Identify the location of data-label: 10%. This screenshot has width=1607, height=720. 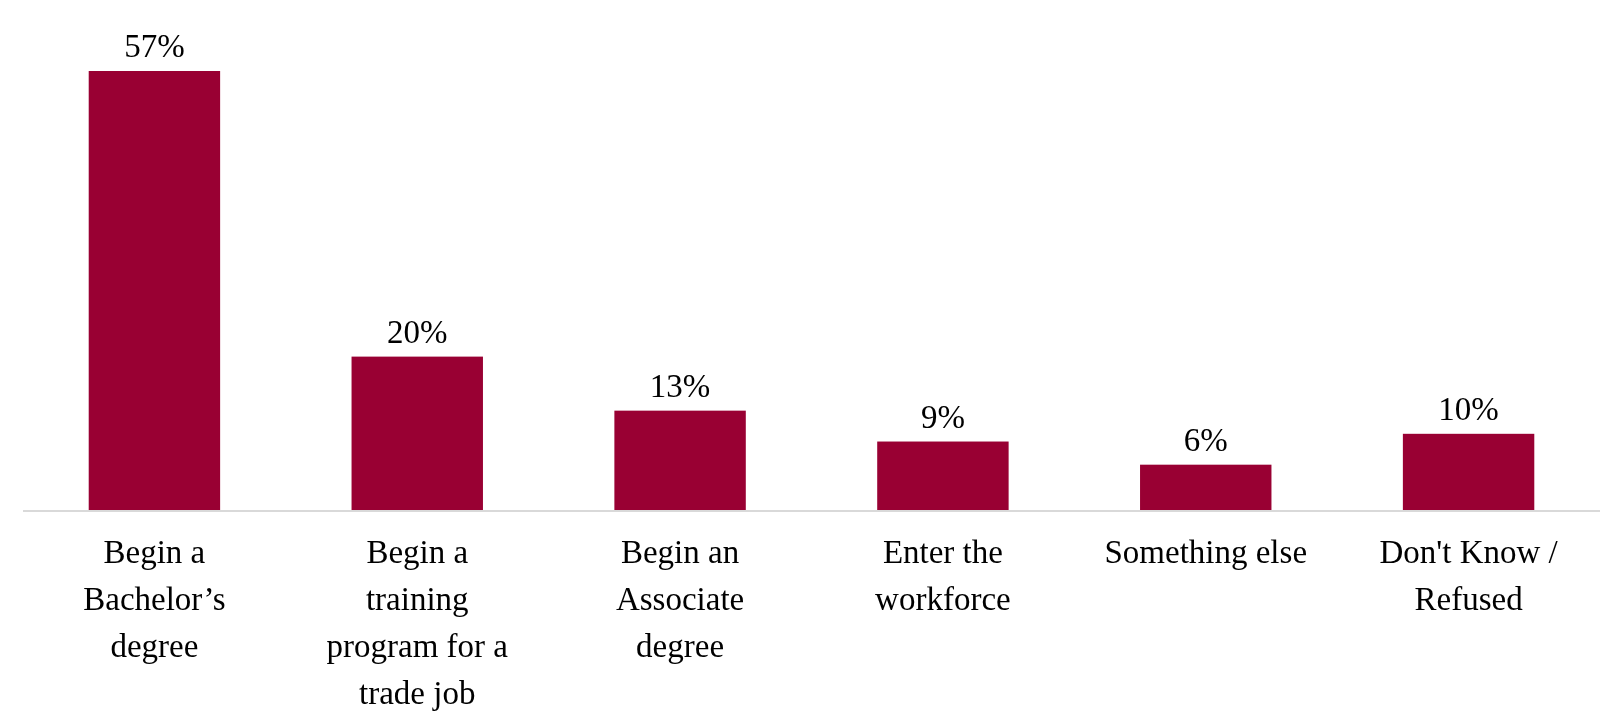
(1468, 408).